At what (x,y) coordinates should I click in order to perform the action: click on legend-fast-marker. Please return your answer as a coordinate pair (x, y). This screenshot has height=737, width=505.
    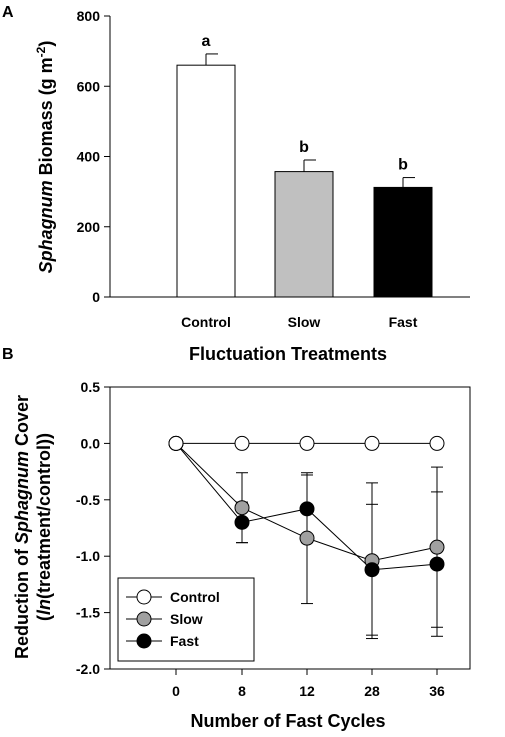
    Looking at the image, I should click on (144, 641).